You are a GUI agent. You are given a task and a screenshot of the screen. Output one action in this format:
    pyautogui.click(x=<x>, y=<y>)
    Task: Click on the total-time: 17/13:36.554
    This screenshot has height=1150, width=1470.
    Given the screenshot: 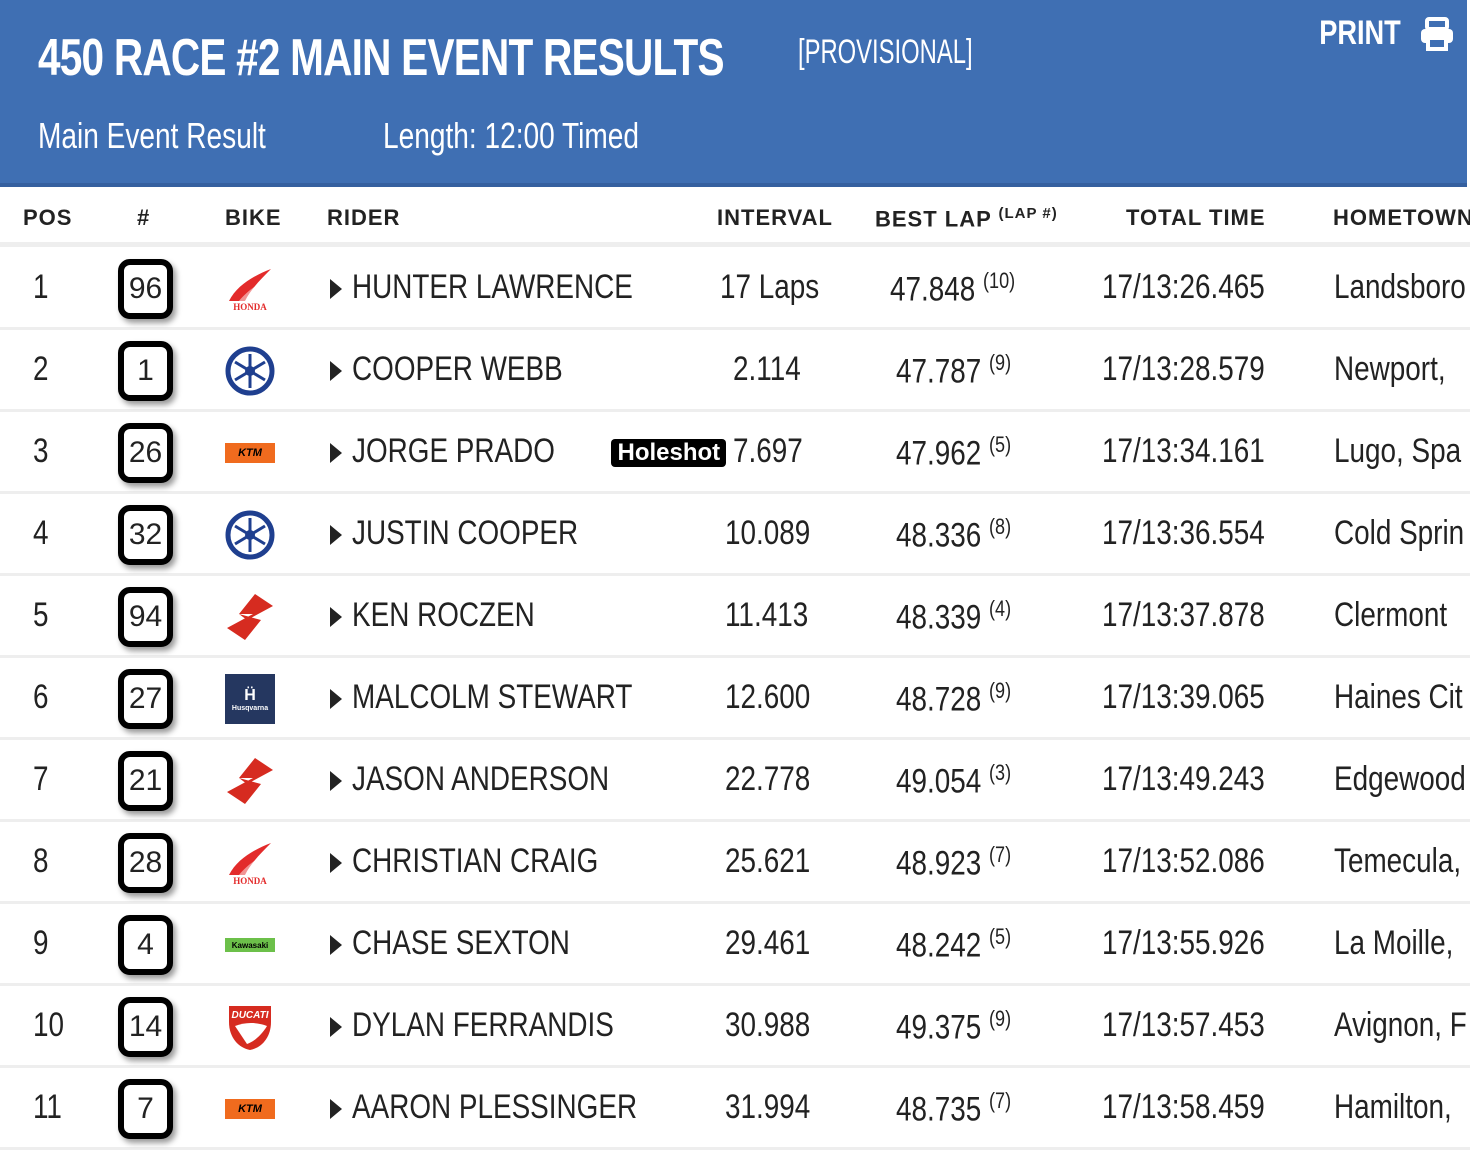 What is the action you would take?
    pyautogui.click(x=1183, y=533)
    